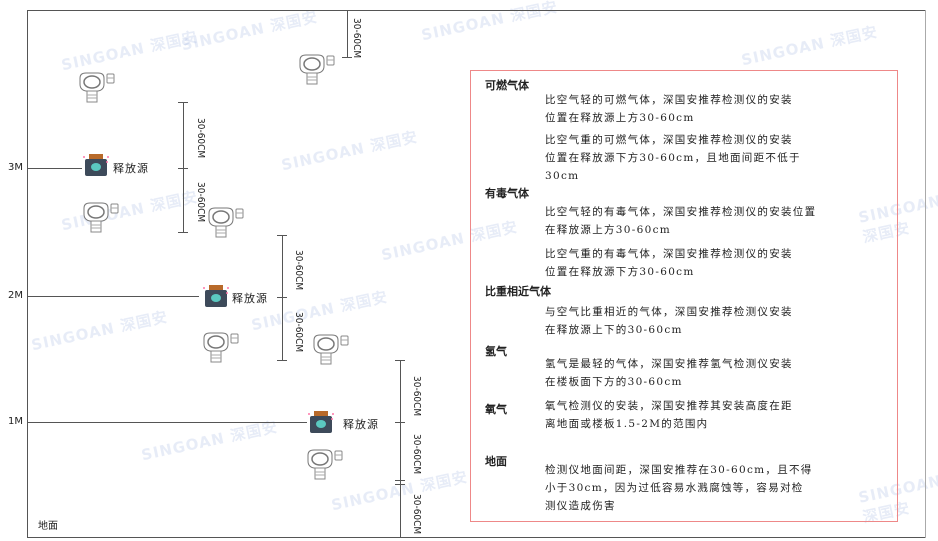 The image size is (938, 541). What do you see at coordinates (113, 296) in the screenshot?
I see `level-2m-line` at bounding box center [113, 296].